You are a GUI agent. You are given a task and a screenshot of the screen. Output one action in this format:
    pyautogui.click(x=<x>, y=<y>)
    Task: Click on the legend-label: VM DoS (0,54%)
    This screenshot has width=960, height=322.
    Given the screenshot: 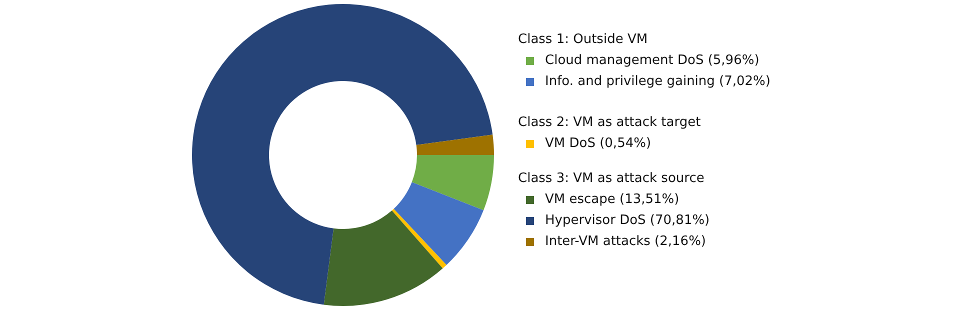 What is the action you would take?
    pyautogui.click(x=598, y=143)
    